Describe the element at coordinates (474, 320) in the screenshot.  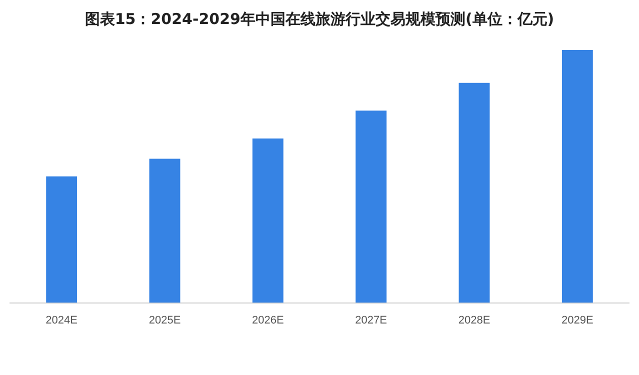
I see `x-tick-label: 2028E` at that location.